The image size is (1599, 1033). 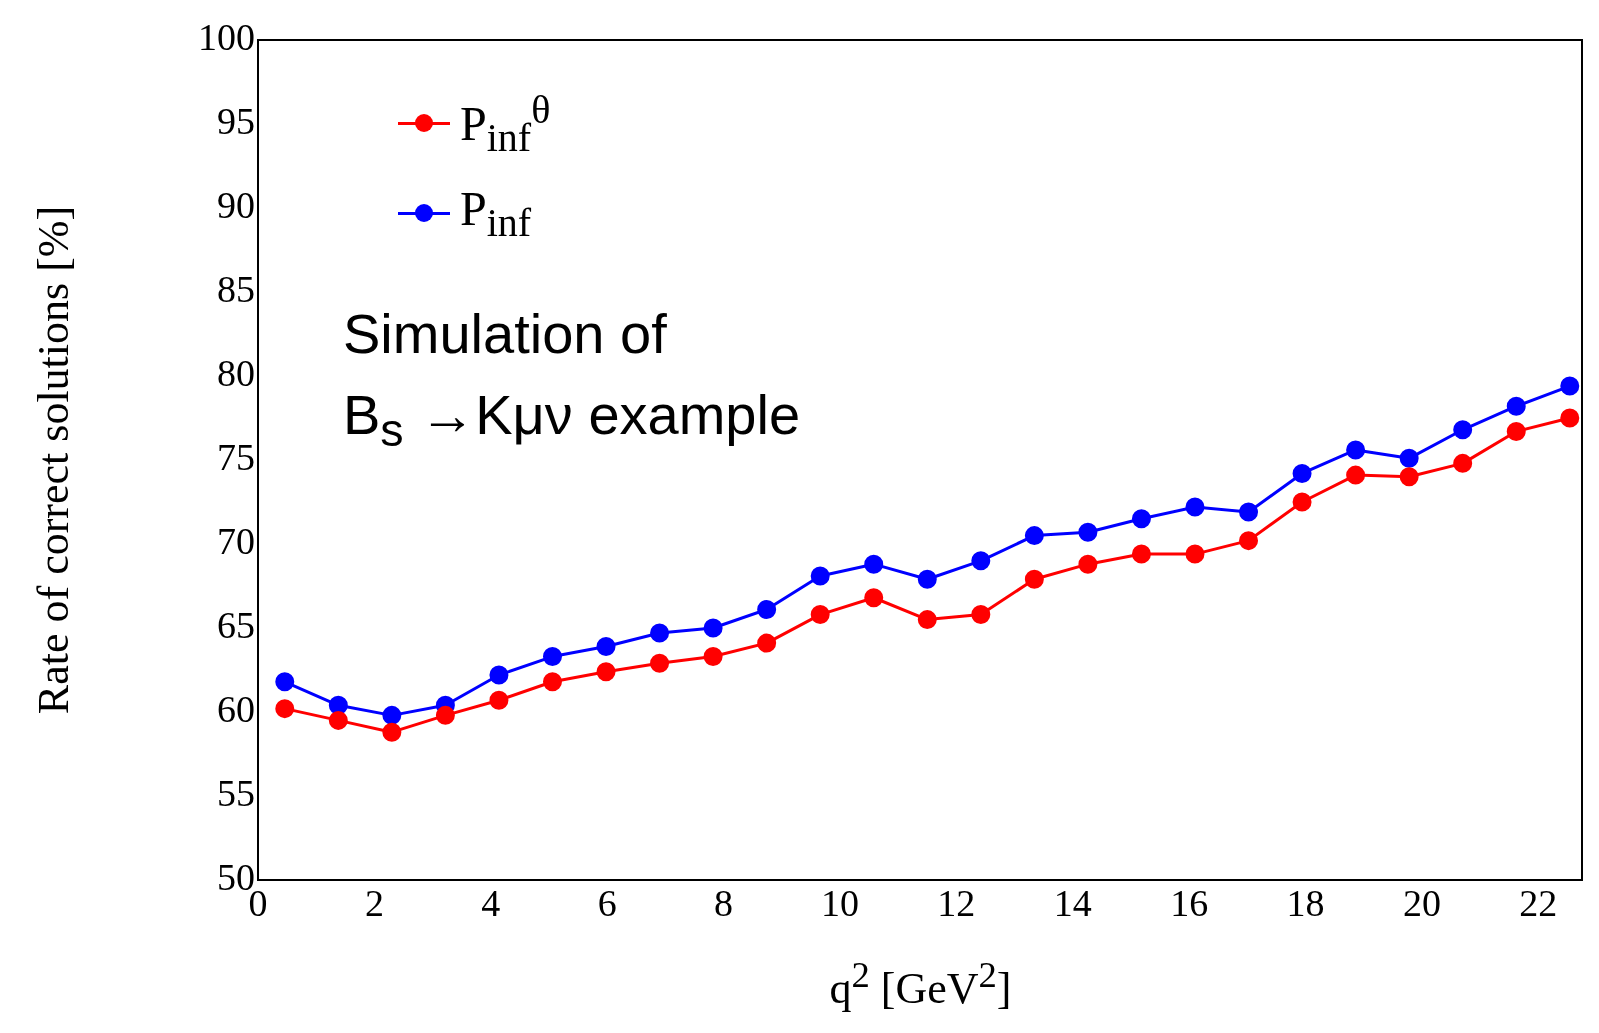 What do you see at coordinates (53, 460) in the screenshot?
I see `y-axis-title: Rate of correct solutions [%]` at bounding box center [53, 460].